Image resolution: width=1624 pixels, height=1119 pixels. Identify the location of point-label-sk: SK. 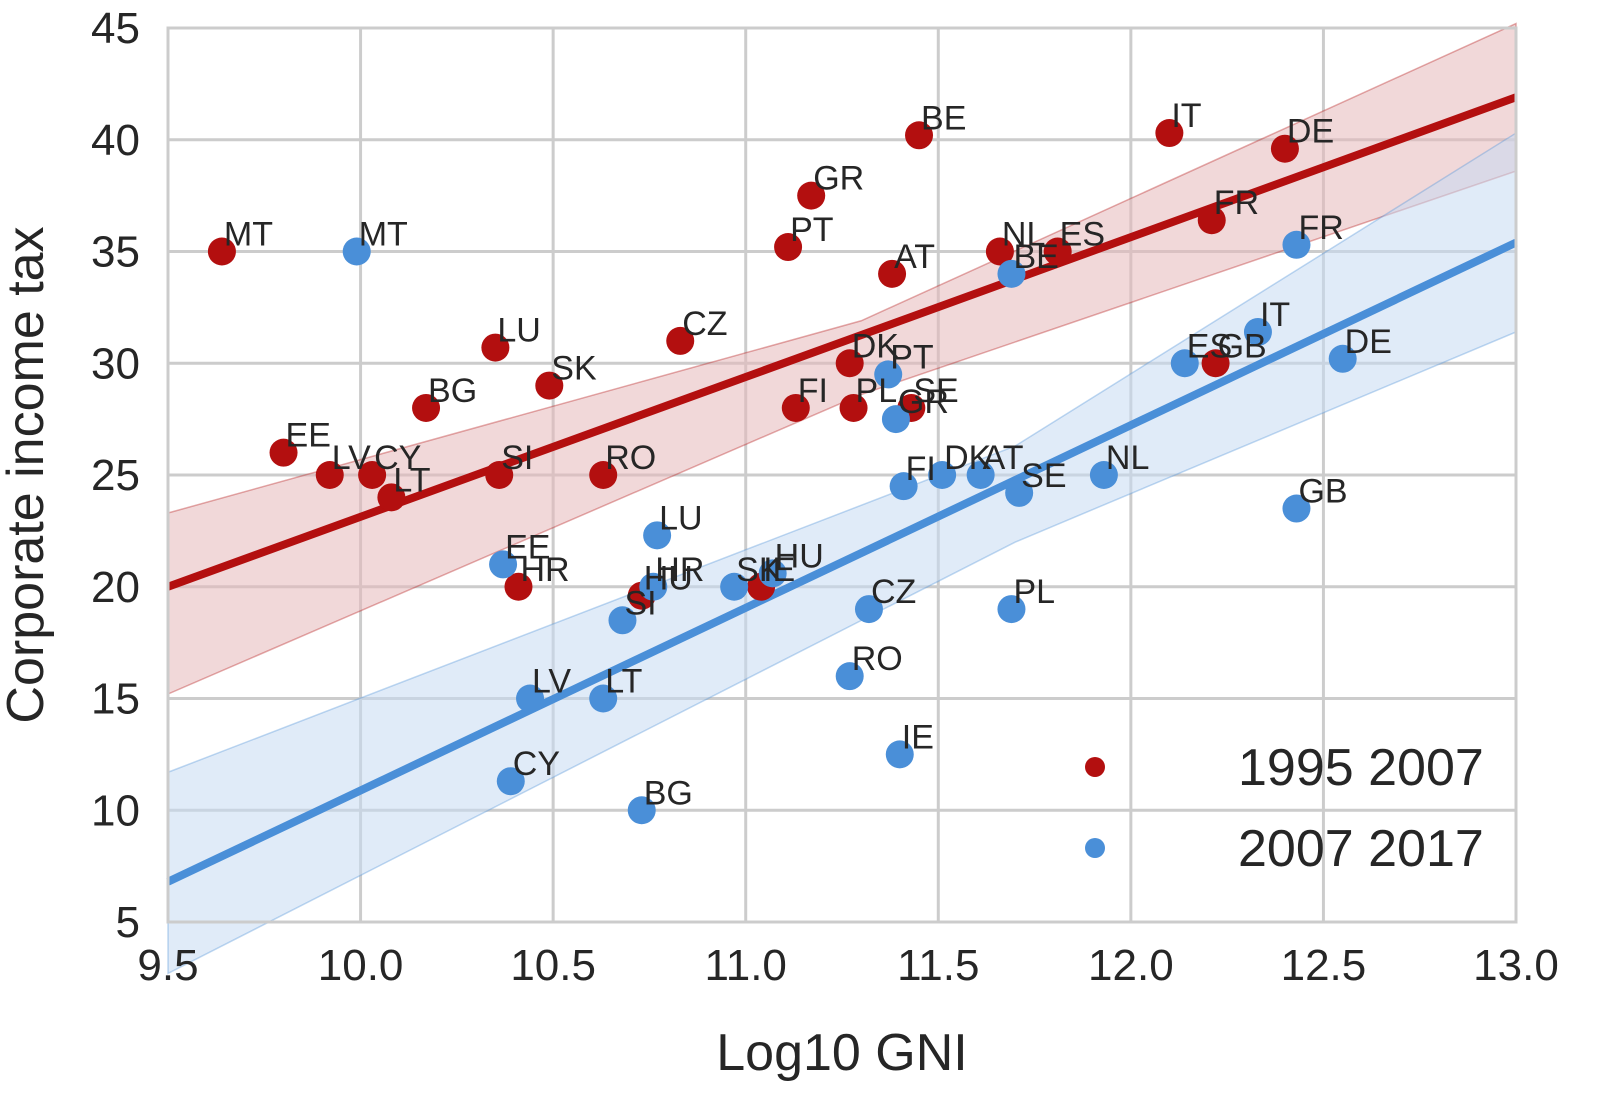
(574, 369).